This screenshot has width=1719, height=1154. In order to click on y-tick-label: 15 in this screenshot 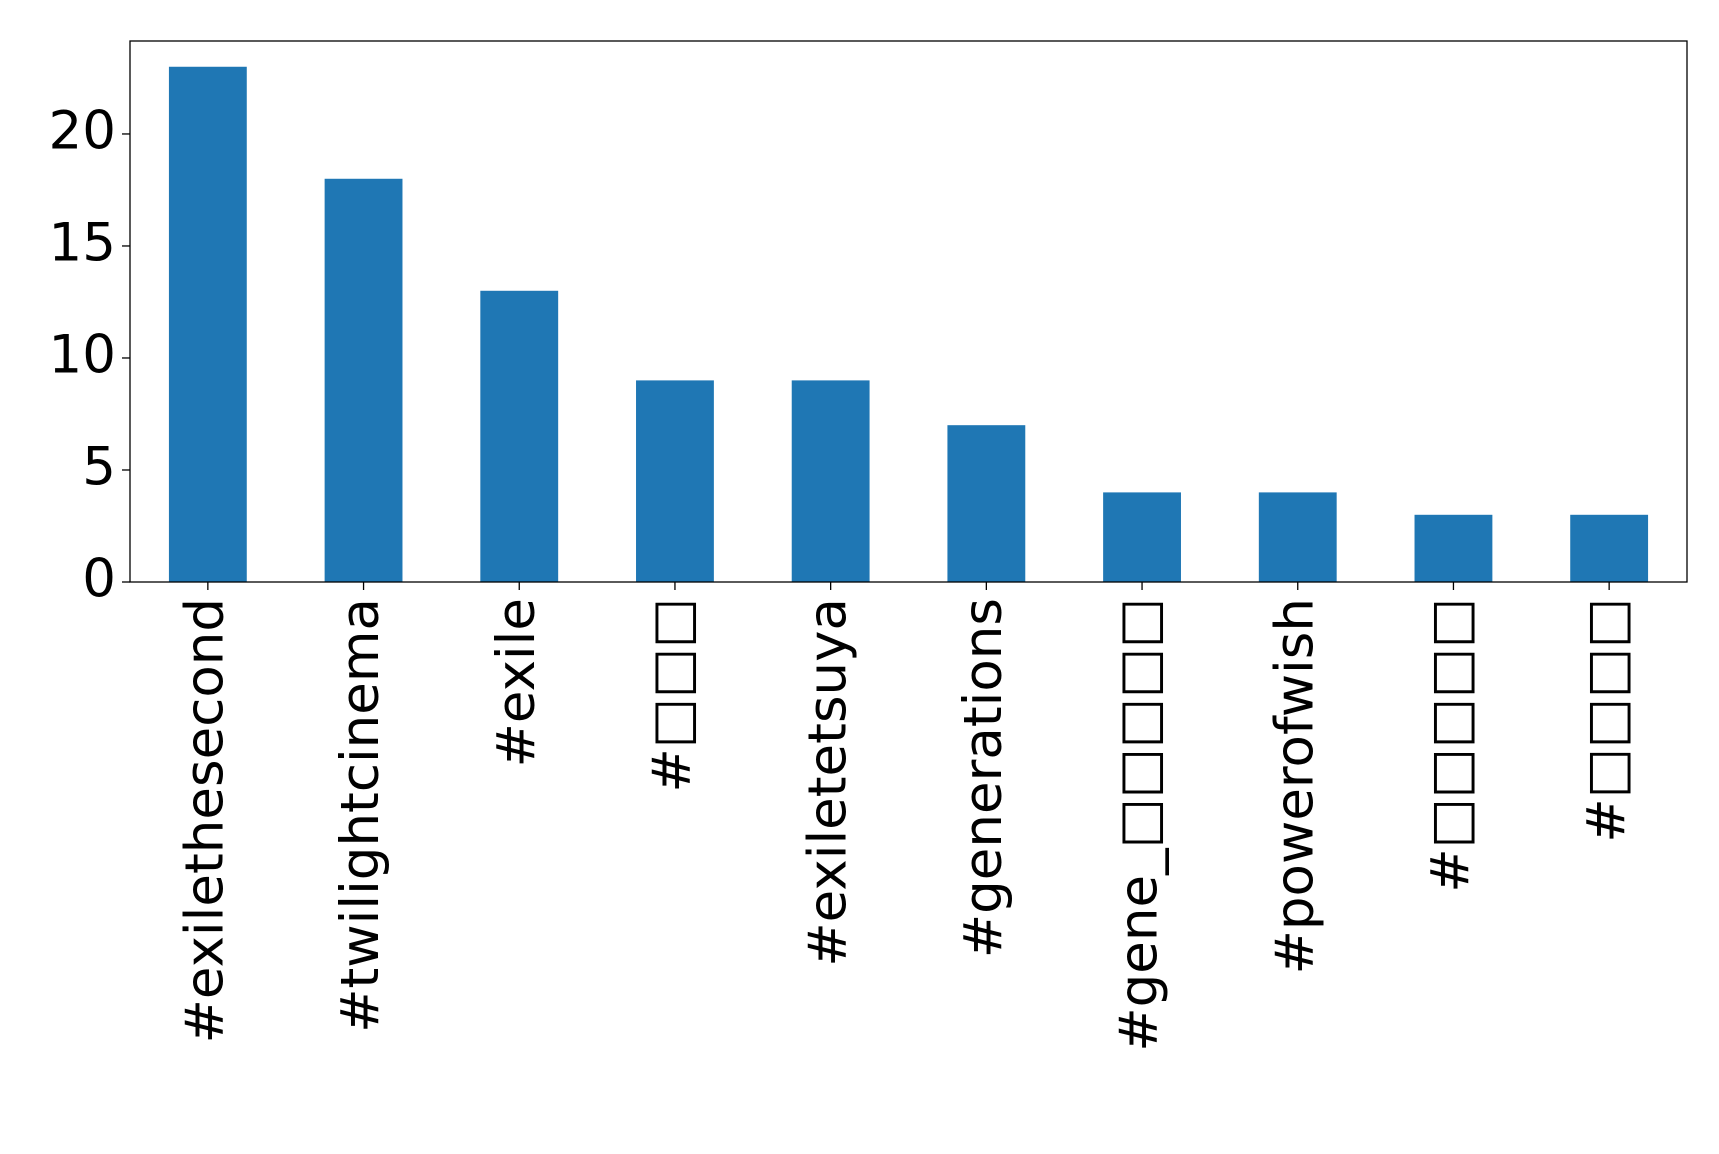, I will do `click(82, 243)`.